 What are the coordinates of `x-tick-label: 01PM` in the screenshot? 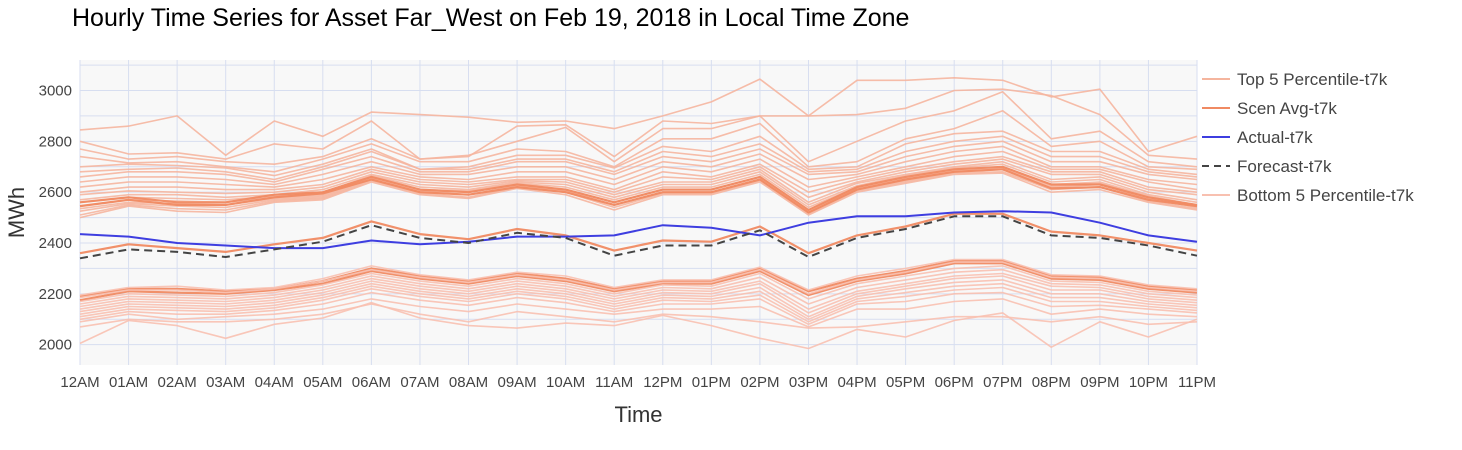 It's located at (711, 382).